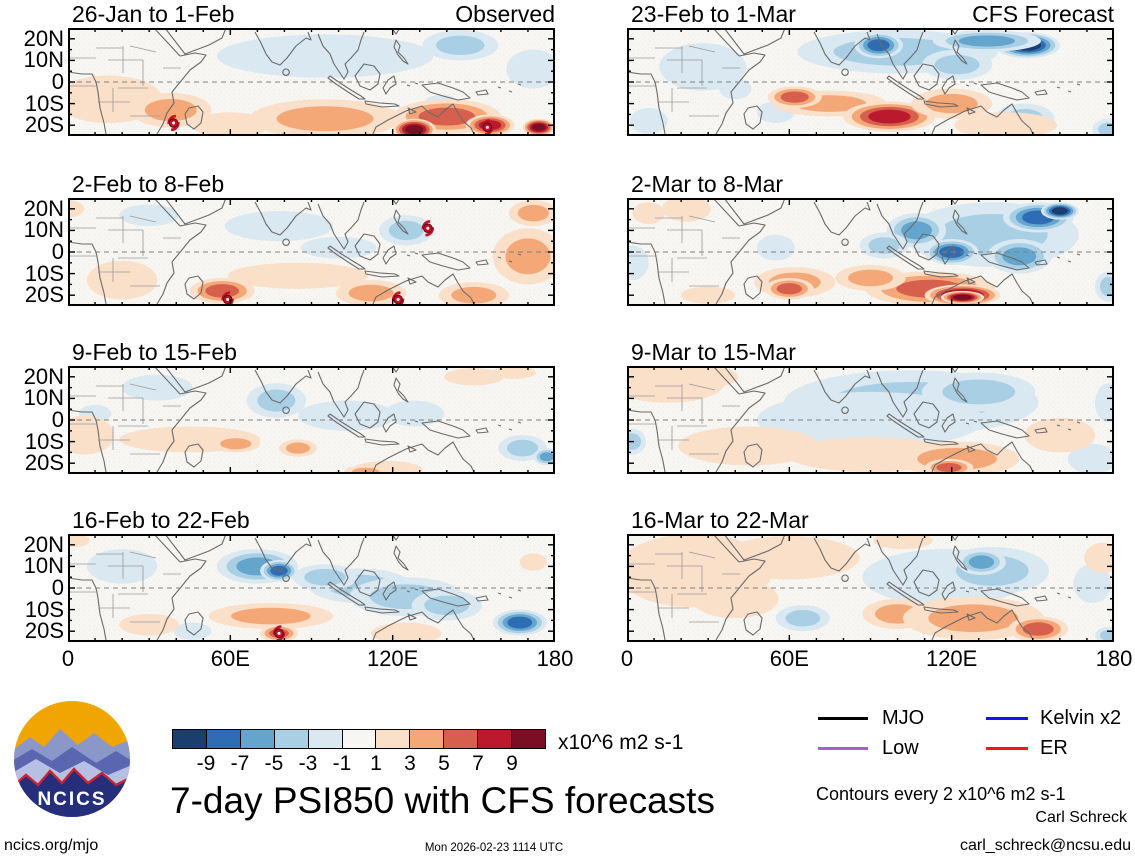  I want to click on legend-line-kelvin, so click(1007, 718).